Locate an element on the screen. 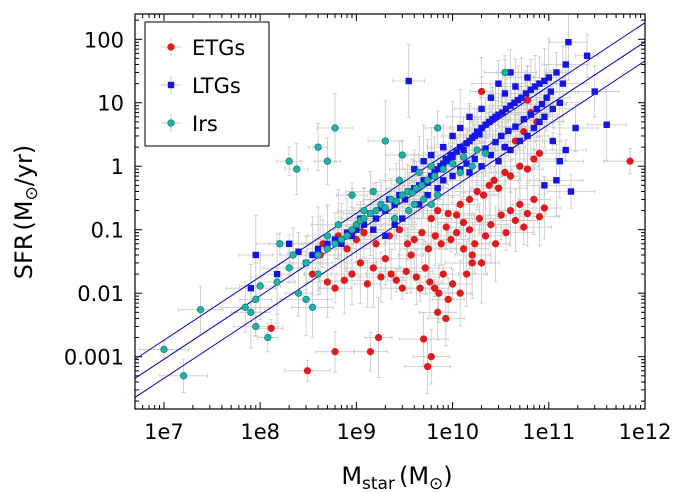 The height and width of the screenshot is (493, 678). y-label-main: SFR is located at coordinates (24, 257).